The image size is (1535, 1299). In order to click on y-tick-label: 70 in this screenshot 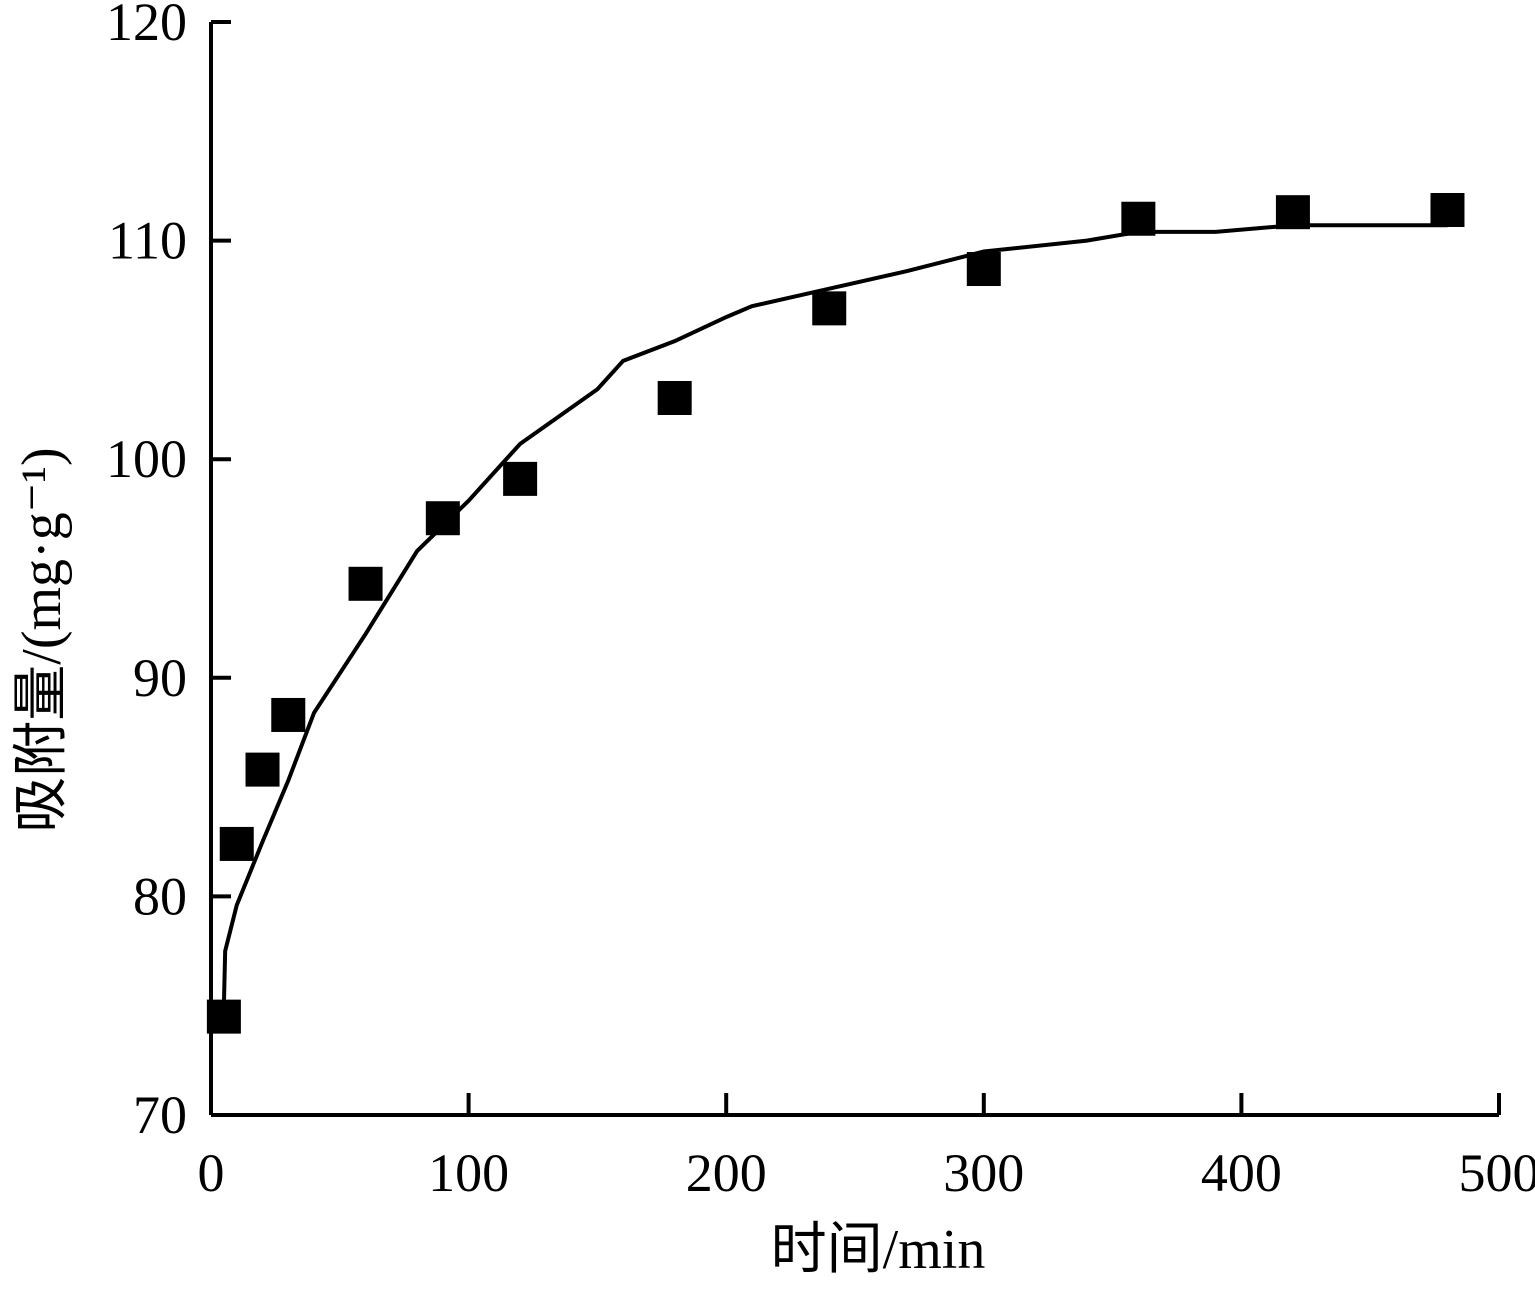, I will do `click(160, 1115)`.